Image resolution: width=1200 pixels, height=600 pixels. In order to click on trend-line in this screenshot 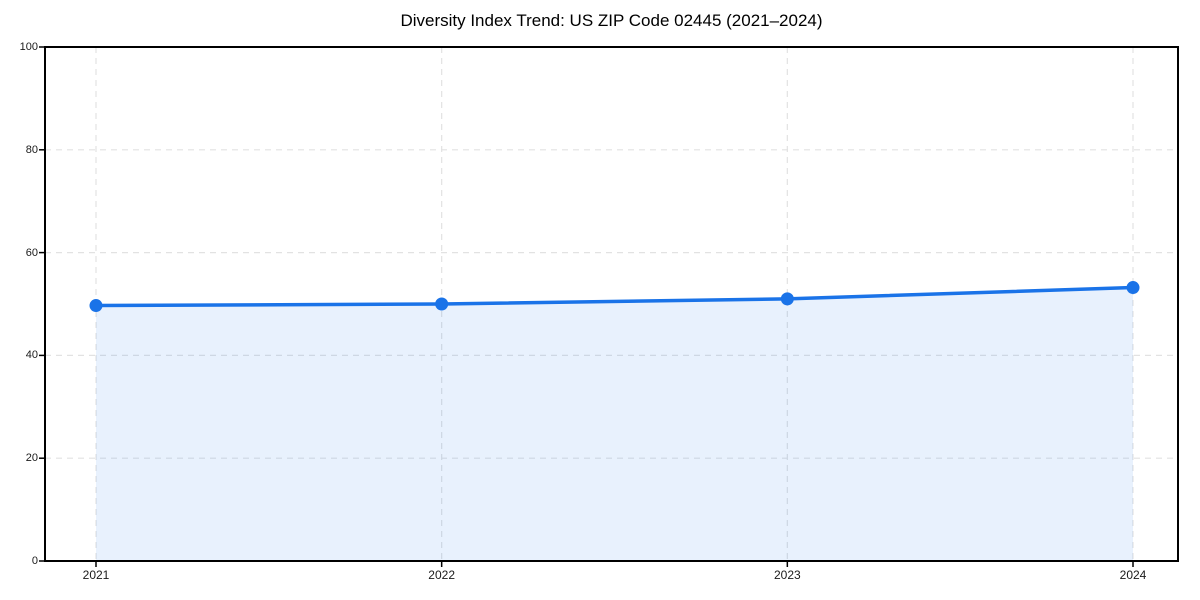, I will do `click(614, 296)`.